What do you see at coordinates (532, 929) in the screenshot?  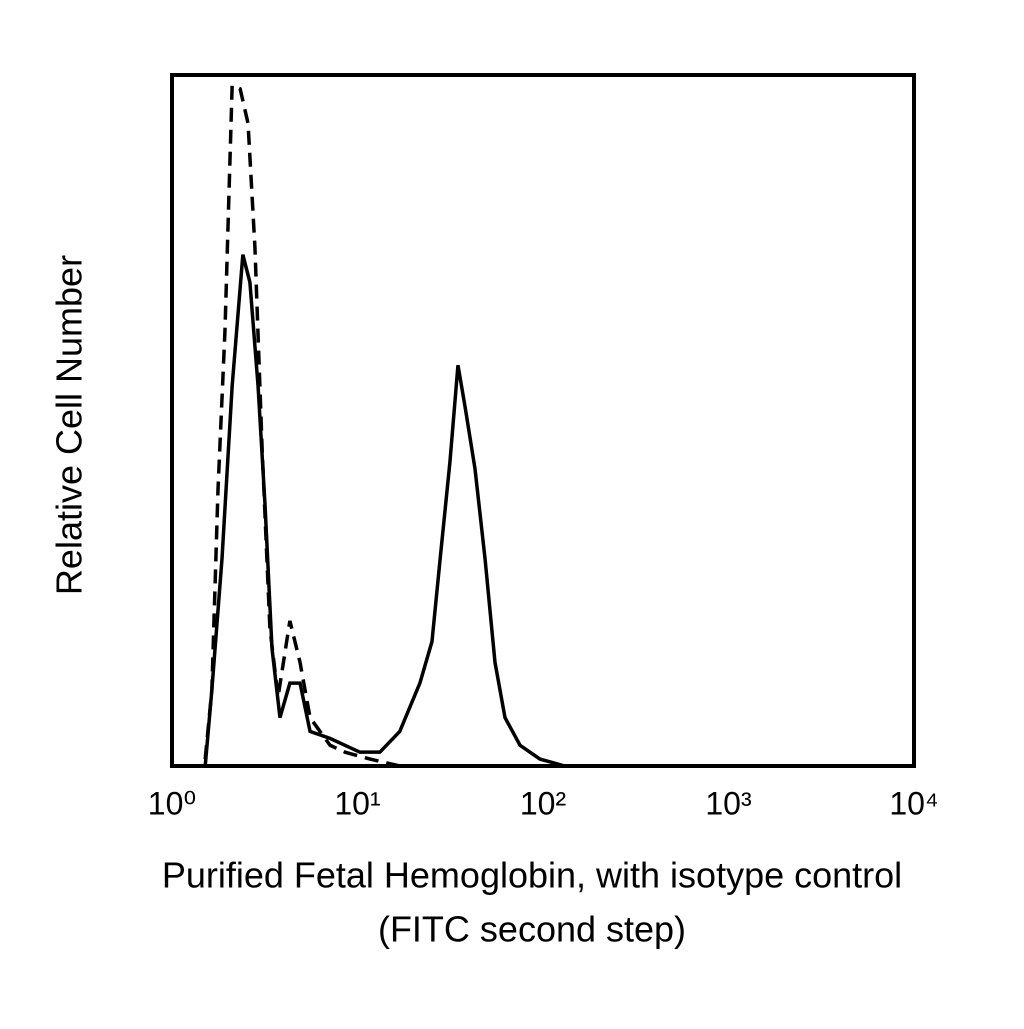 I see `x-axis-label: (FITC second step)` at bounding box center [532, 929].